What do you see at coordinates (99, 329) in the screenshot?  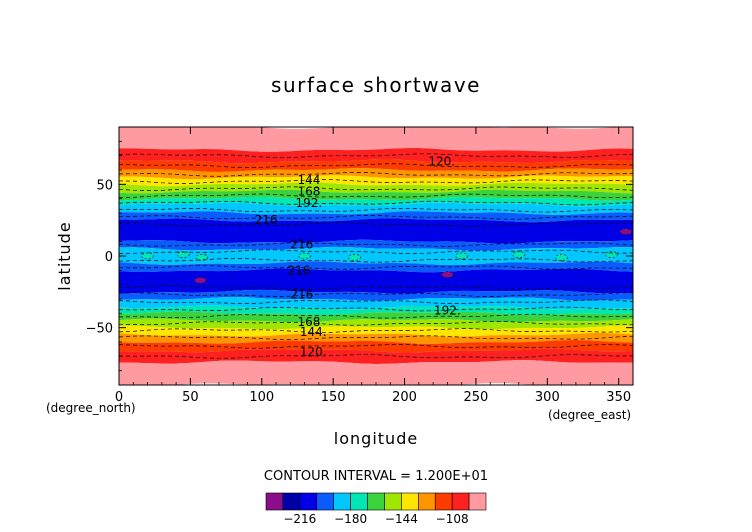 I see `y-tick-label: −50` at bounding box center [99, 329].